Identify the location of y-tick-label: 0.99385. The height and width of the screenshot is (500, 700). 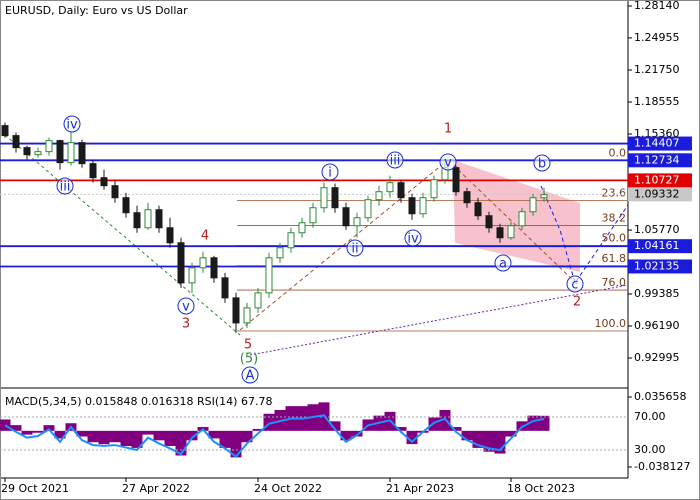
(657, 293).